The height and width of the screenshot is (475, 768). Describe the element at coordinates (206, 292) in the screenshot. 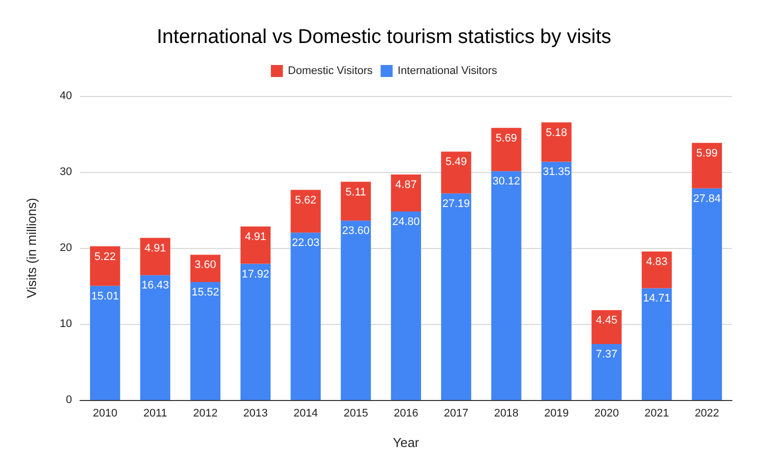

I see `data-label: 15.52` at that location.